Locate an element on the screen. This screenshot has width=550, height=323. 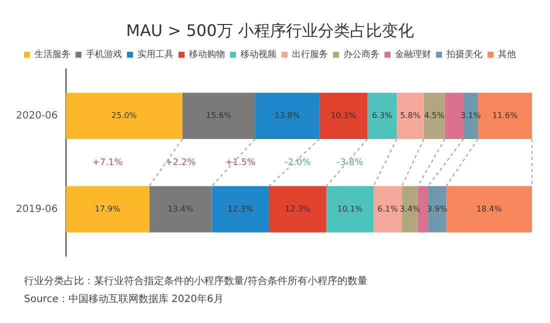
legend-label: 出行服务 is located at coordinates (310, 54).